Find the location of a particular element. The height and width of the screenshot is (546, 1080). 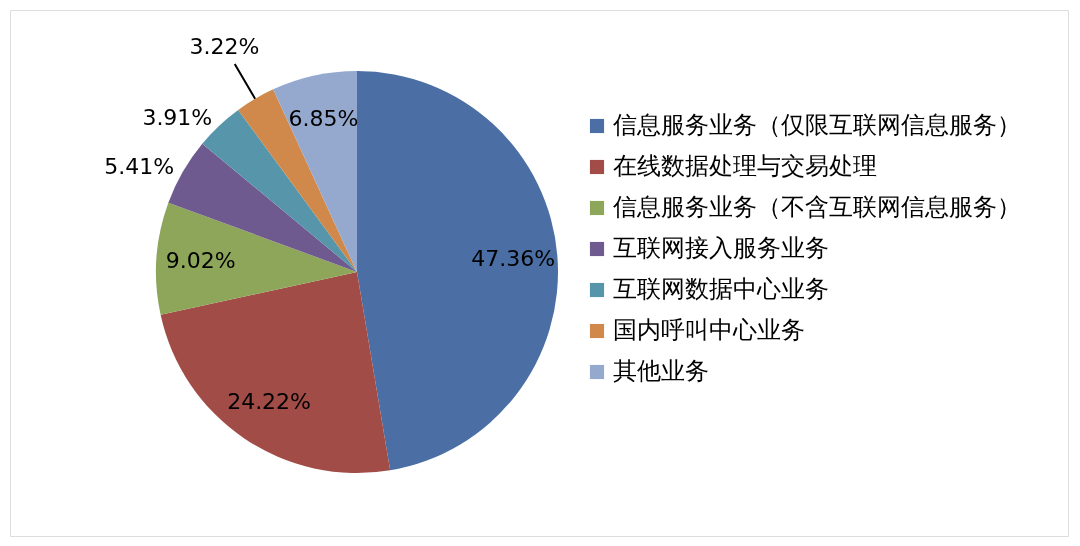

data-label: 47.36% is located at coordinates (513, 259).